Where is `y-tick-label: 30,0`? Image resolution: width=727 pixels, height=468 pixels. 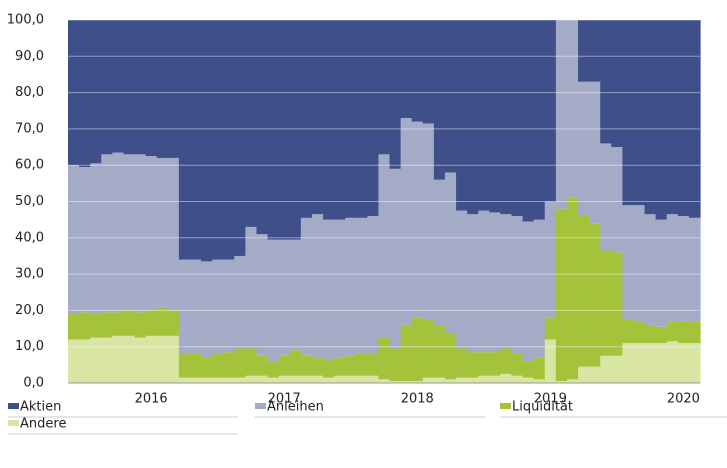 y-tick-label: 30,0 is located at coordinates (29, 274).